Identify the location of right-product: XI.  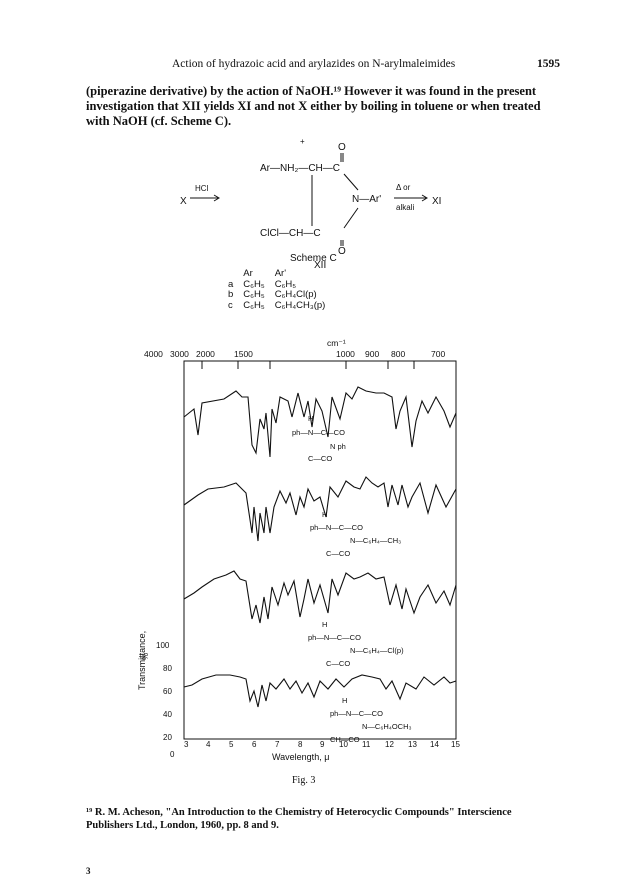
(436, 201).